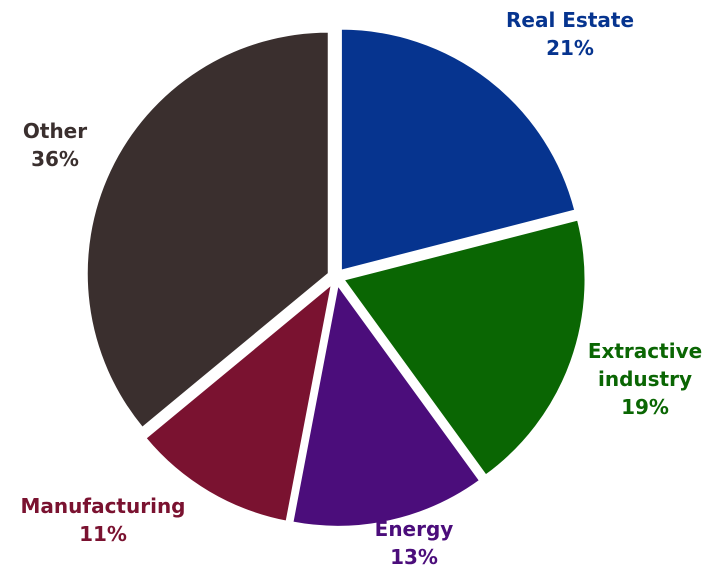 Image resolution: width=710 pixels, height=580 pixels. What do you see at coordinates (55, 145) in the screenshot?
I see `slice-label-other: Other 36%` at bounding box center [55, 145].